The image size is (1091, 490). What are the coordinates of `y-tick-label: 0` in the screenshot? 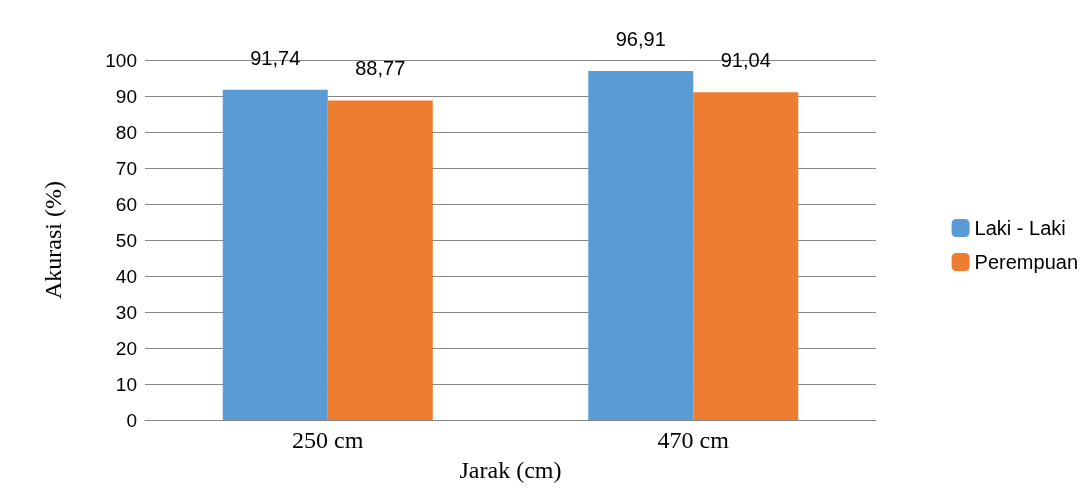 It's located at (131, 420).